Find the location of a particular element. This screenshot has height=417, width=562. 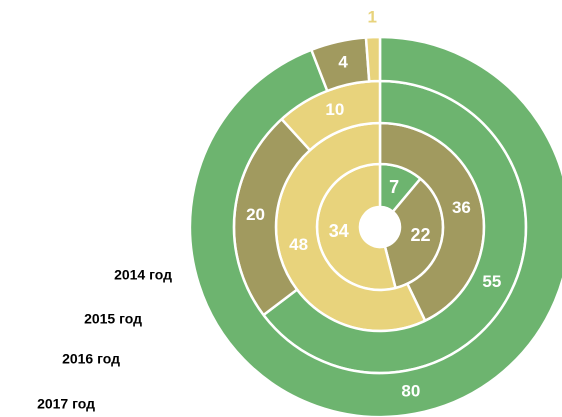

value-label: 1 is located at coordinates (372, 17).